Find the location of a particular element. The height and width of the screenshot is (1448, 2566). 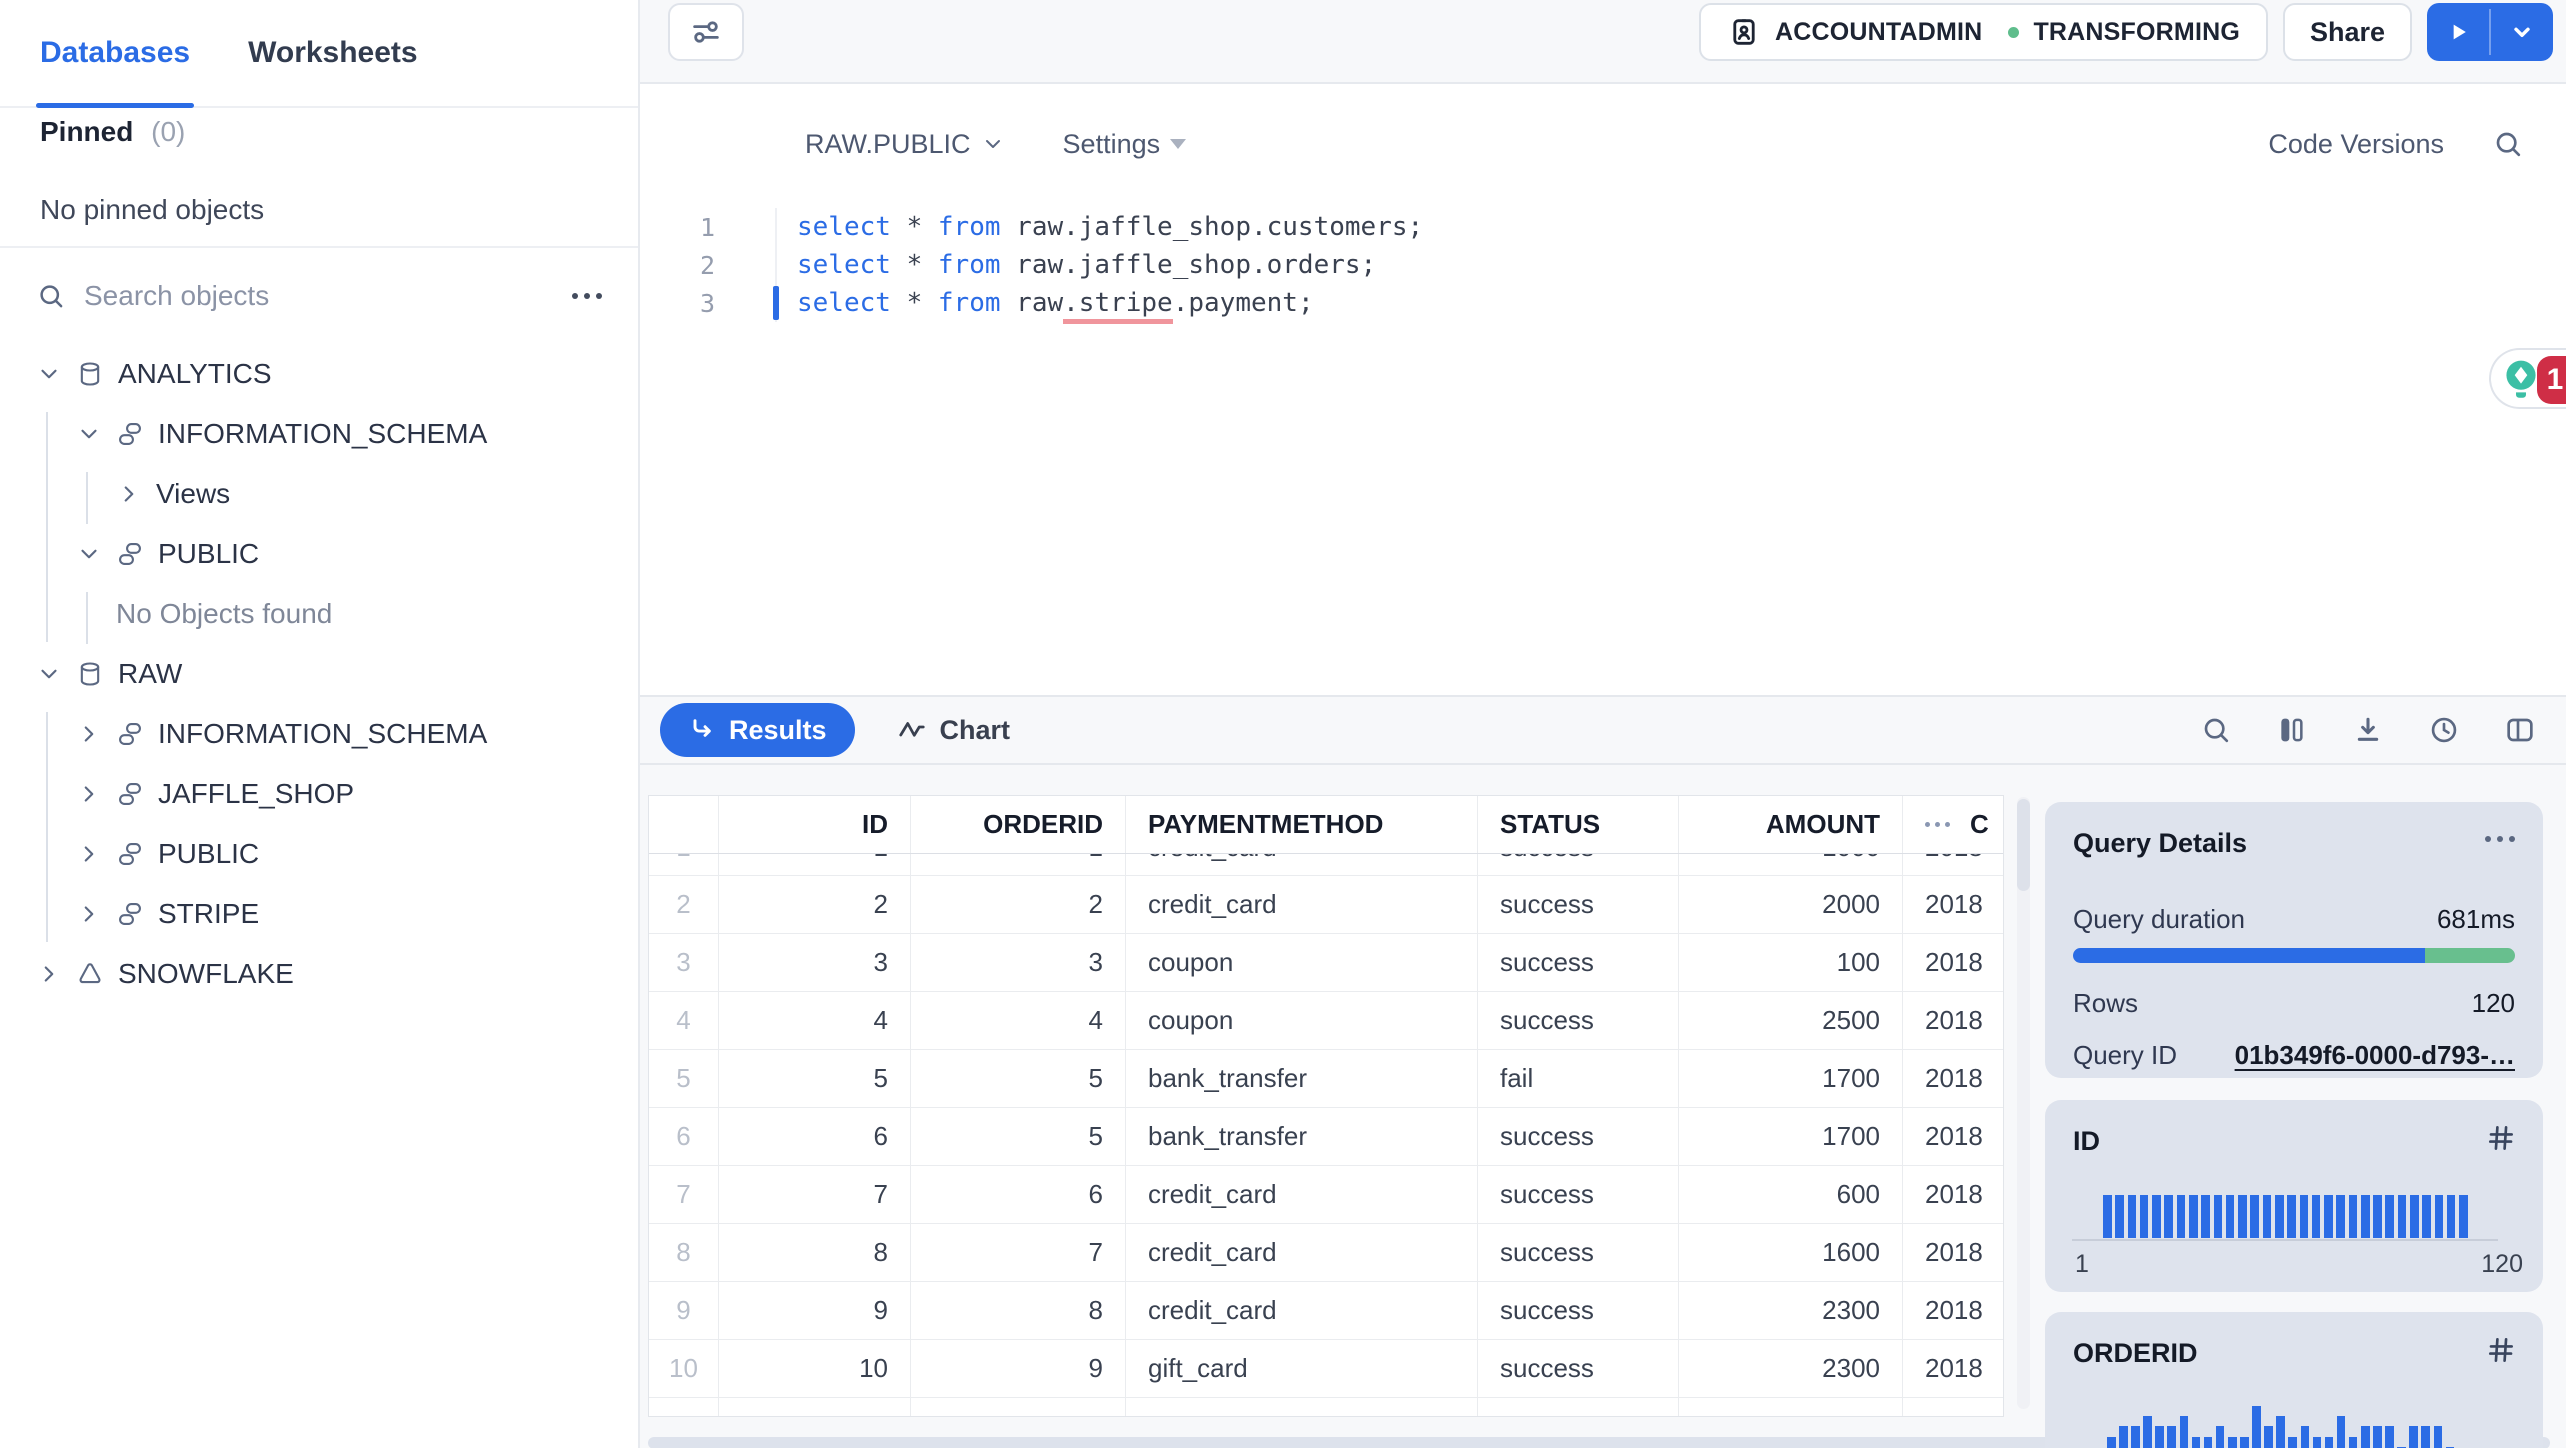

editor-hint-pill: 1 is located at coordinates (2527, 378).